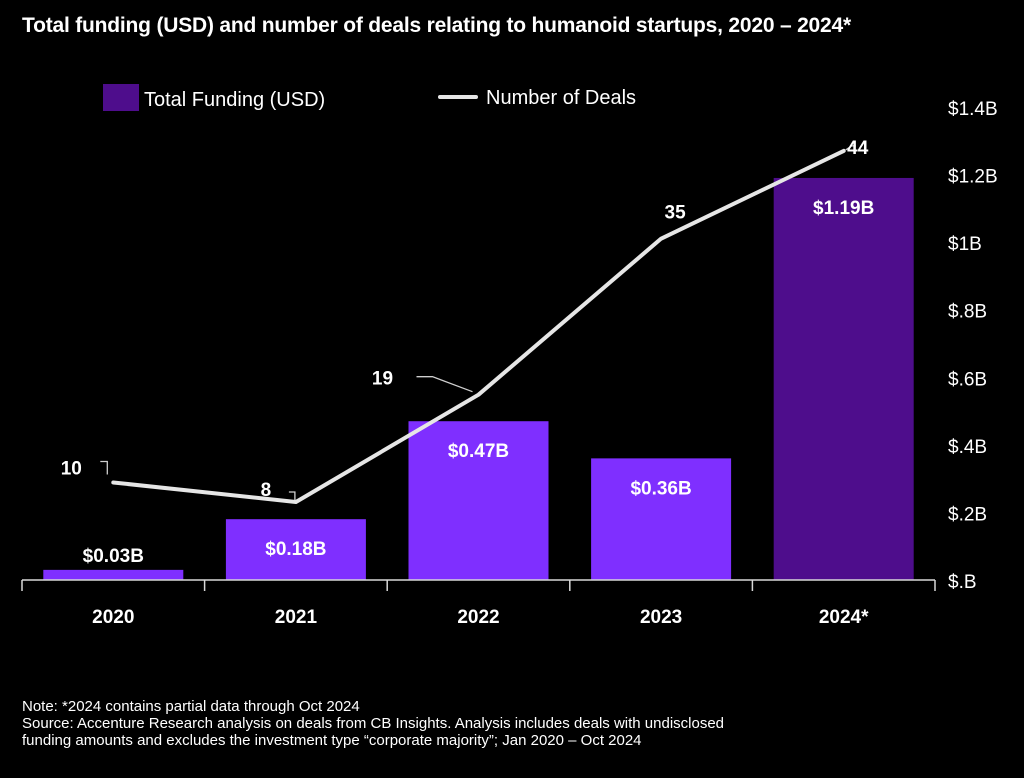  Describe the element at coordinates (561, 98) in the screenshot. I see `legend-label-deals: Number of Deals` at that location.